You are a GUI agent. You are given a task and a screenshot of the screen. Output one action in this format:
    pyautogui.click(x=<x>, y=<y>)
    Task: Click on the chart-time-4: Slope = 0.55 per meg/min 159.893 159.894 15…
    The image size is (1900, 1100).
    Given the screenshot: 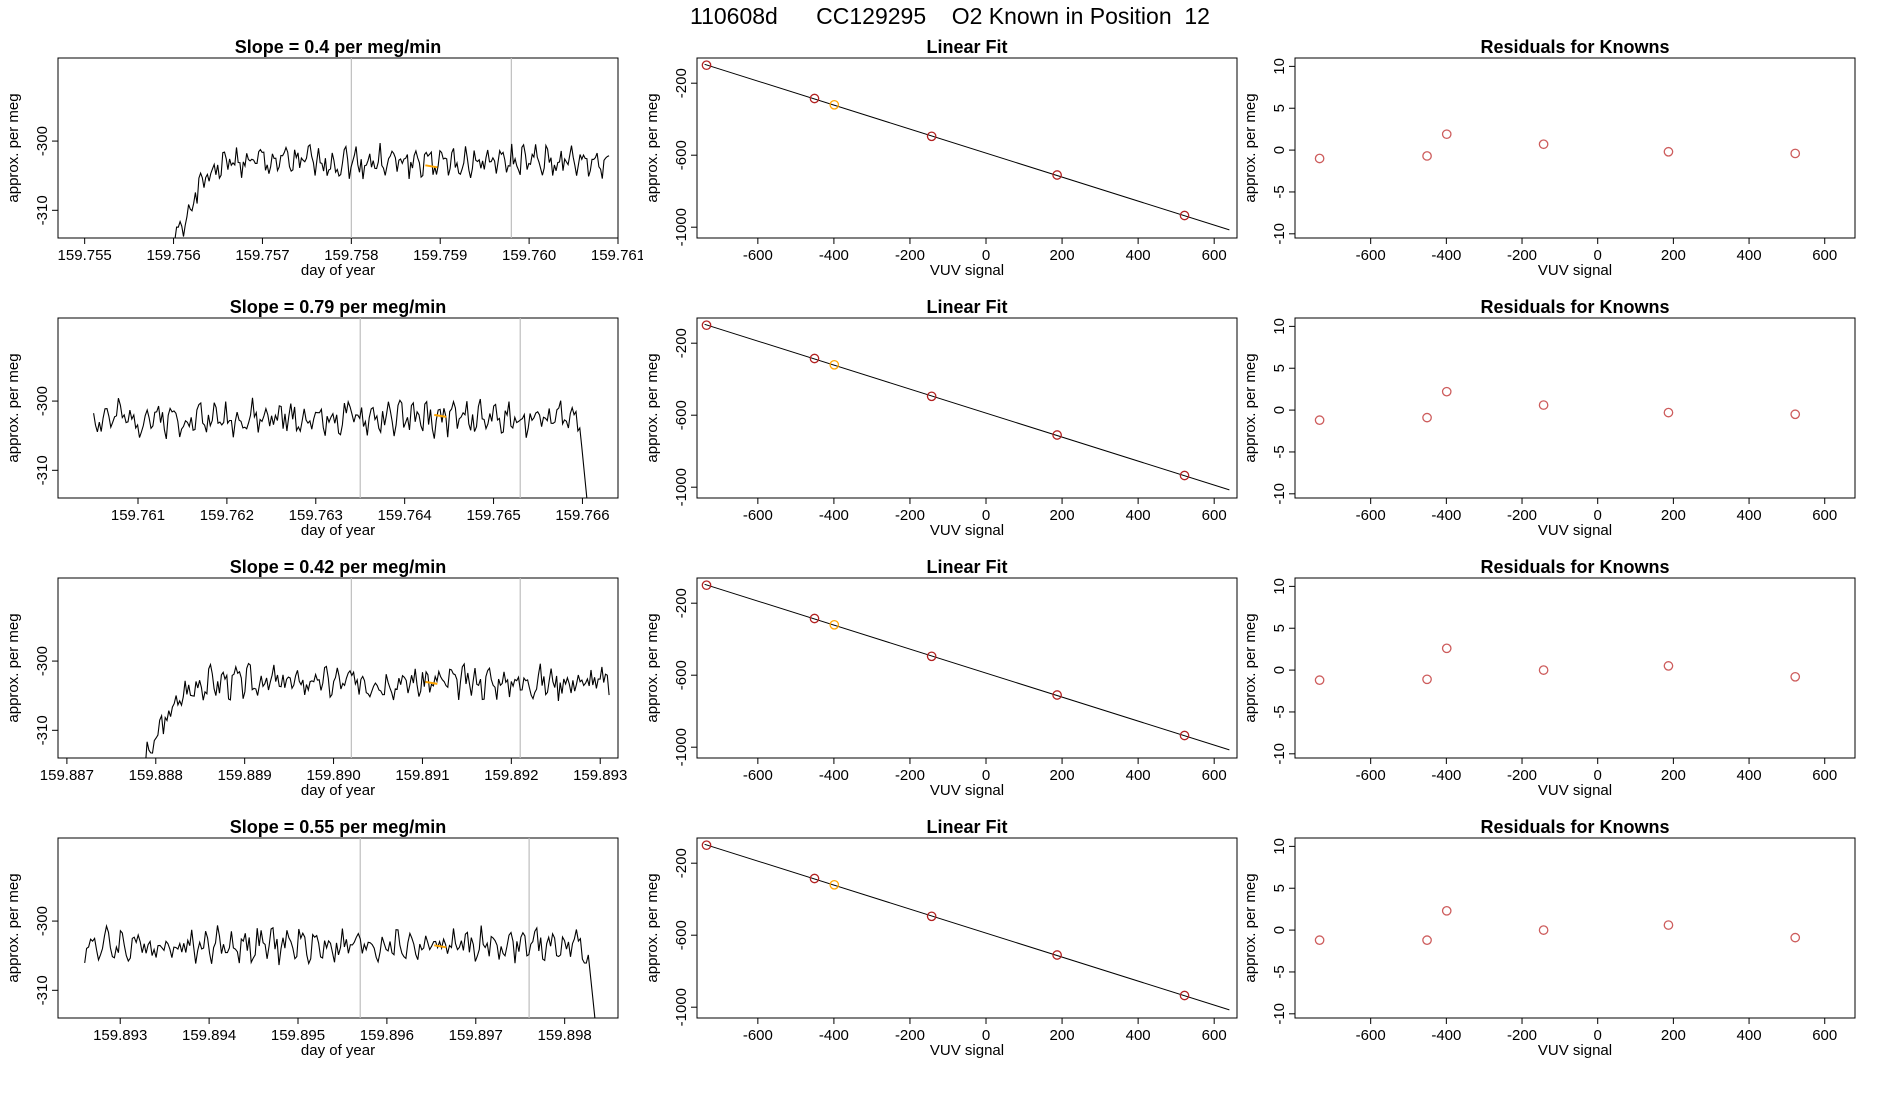 What is the action you would take?
    pyautogui.click(x=321, y=940)
    